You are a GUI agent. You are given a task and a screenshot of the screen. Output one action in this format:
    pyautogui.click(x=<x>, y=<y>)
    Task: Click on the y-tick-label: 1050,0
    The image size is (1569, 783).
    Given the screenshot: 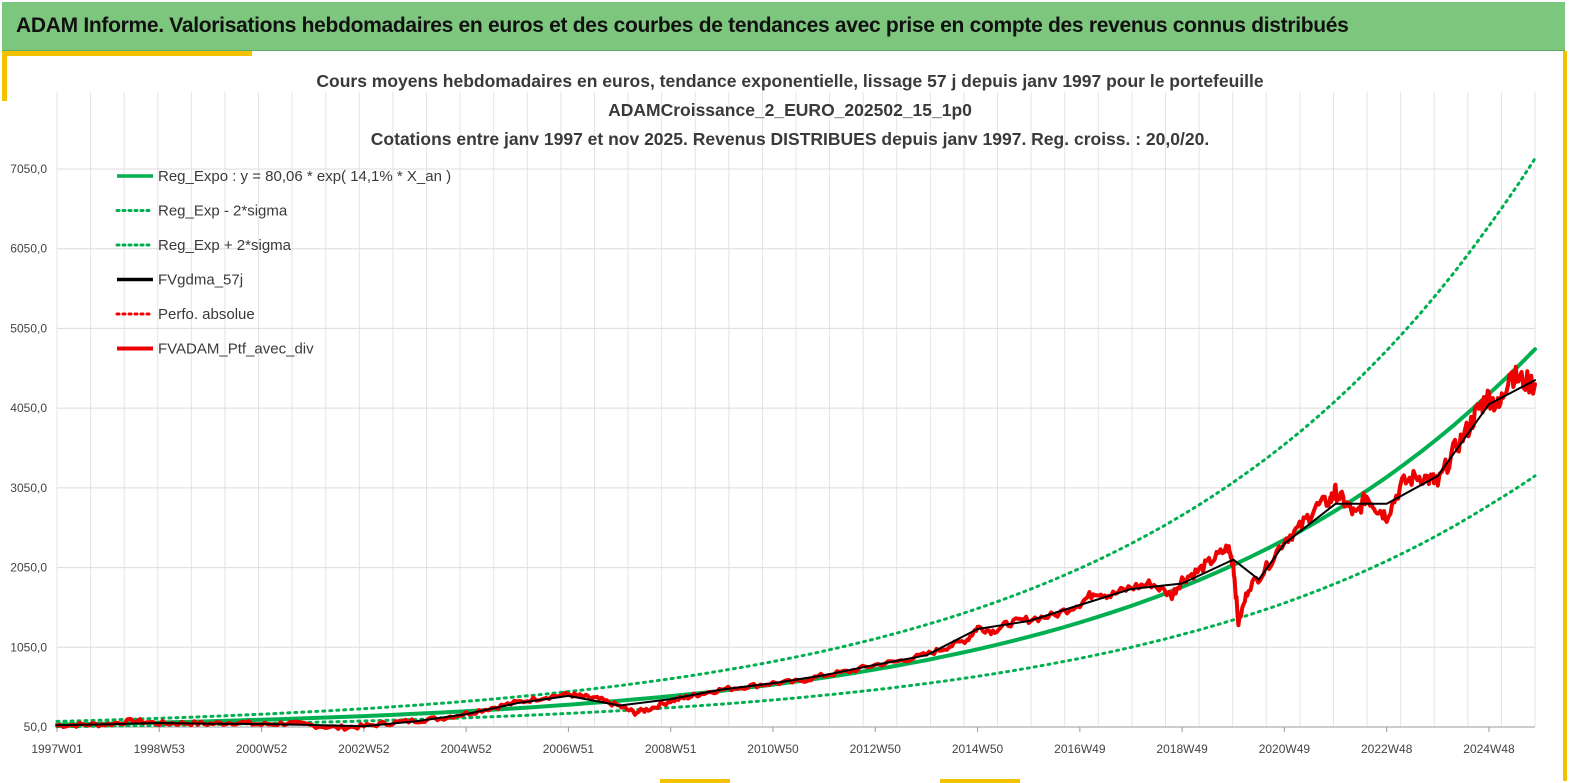 What is the action you would take?
    pyautogui.click(x=28, y=647)
    